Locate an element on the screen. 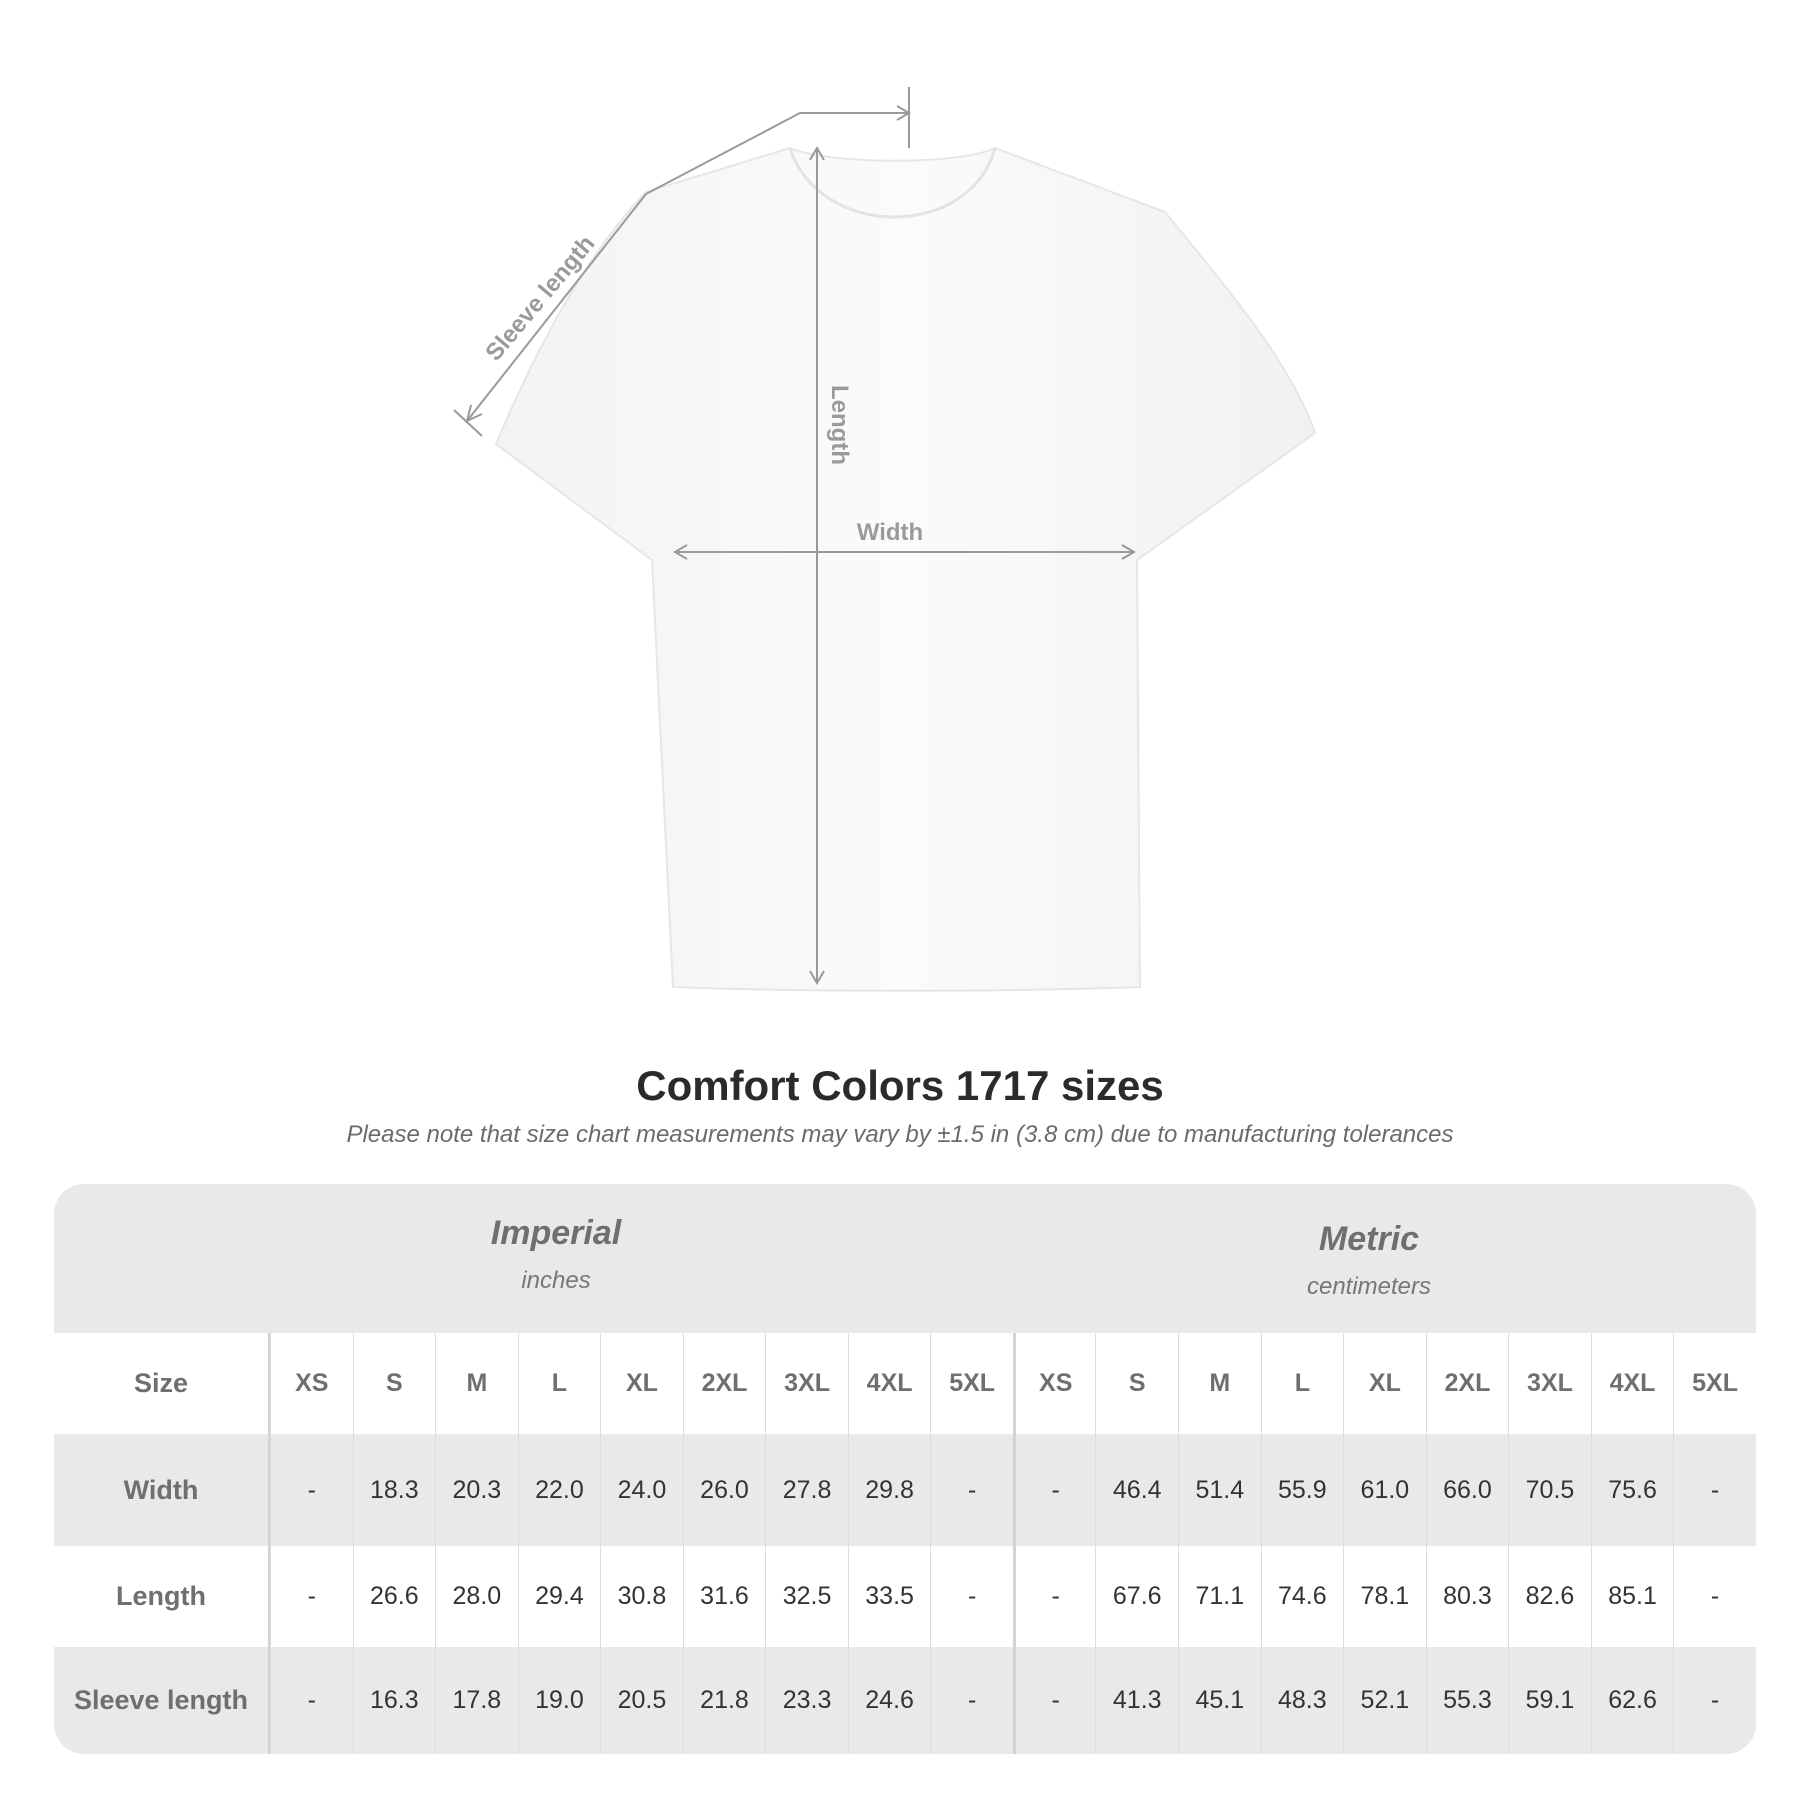  table-cell: 16.3 is located at coordinates (394, 1700).